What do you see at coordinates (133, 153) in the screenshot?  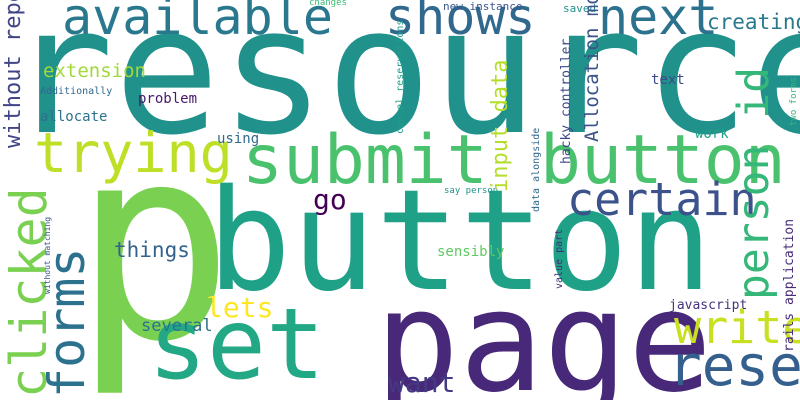 I see `word-trying: trying` at bounding box center [133, 153].